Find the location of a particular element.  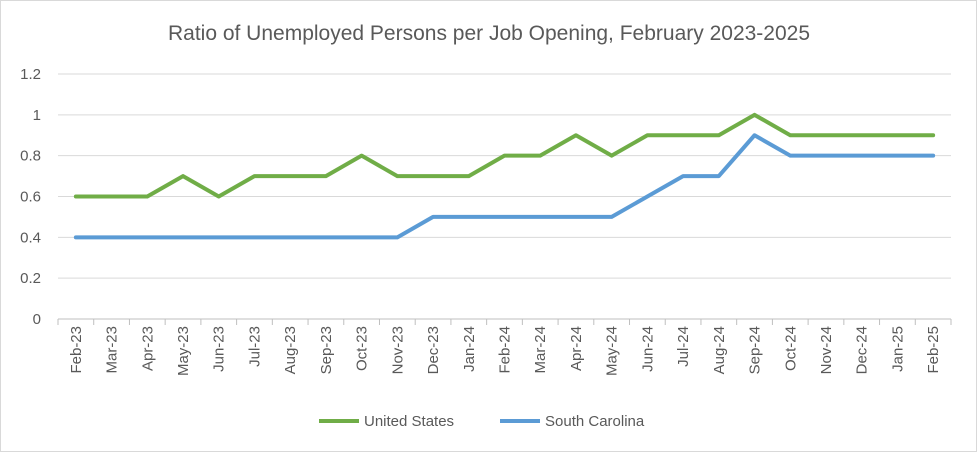

x-tick-label: May-23 is located at coordinates (183, 351).